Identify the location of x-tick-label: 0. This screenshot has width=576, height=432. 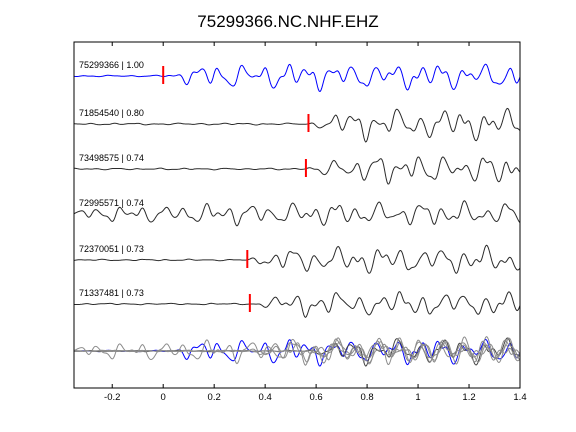
(163, 397).